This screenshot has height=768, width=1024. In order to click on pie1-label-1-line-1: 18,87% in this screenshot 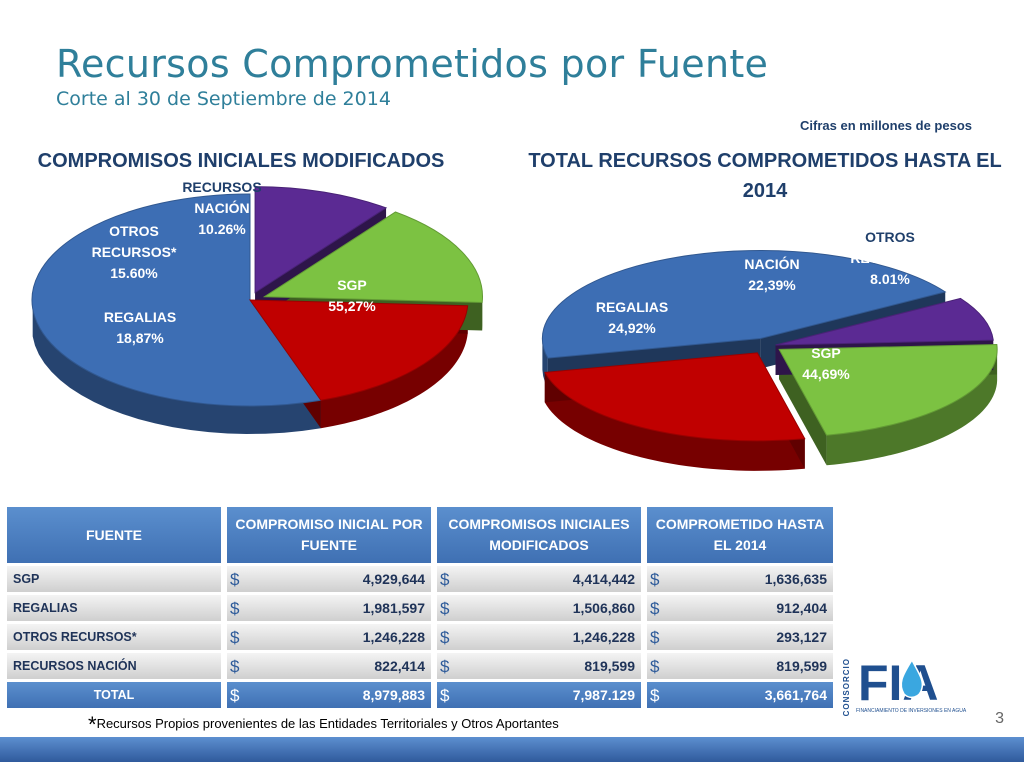, I will do `click(140, 338)`.